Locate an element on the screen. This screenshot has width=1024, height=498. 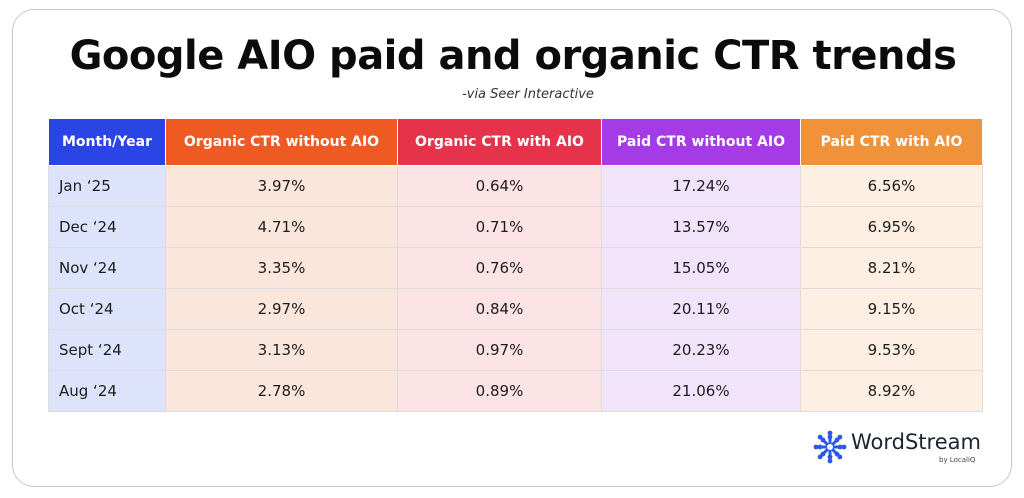
ctr-value-cell: 21.06% is located at coordinates (701, 391).